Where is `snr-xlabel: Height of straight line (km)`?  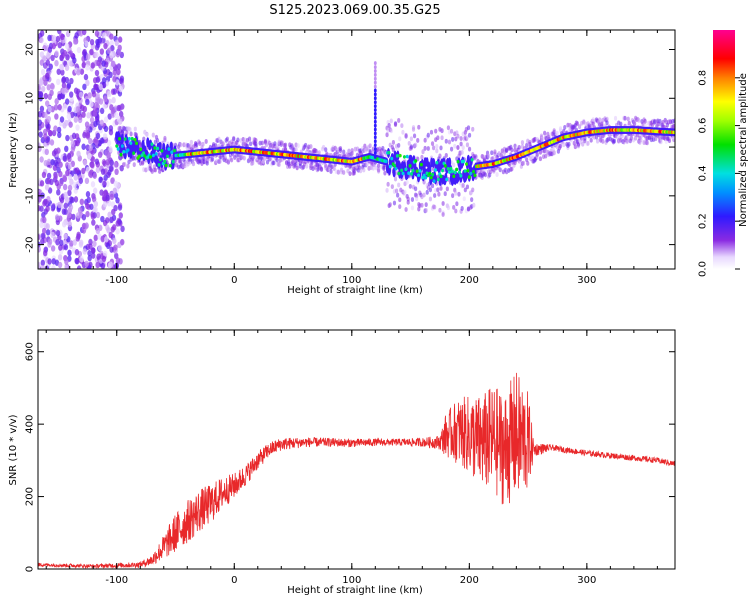 snr-xlabel: Height of straight line (km) is located at coordinates (355, 590).